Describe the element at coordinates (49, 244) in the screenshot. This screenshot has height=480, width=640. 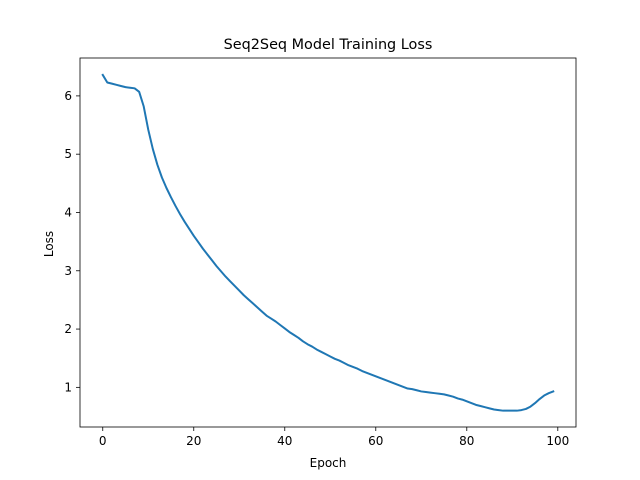
I see `y-axis-title: Loss` at that location.